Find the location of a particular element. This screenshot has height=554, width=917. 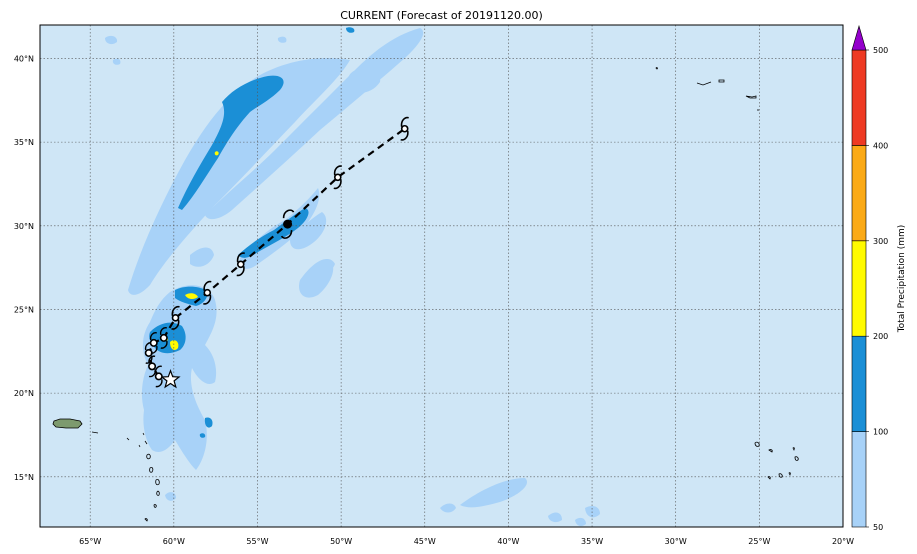

lat-tick-label: 35°N is located at coordinates (24, 142).